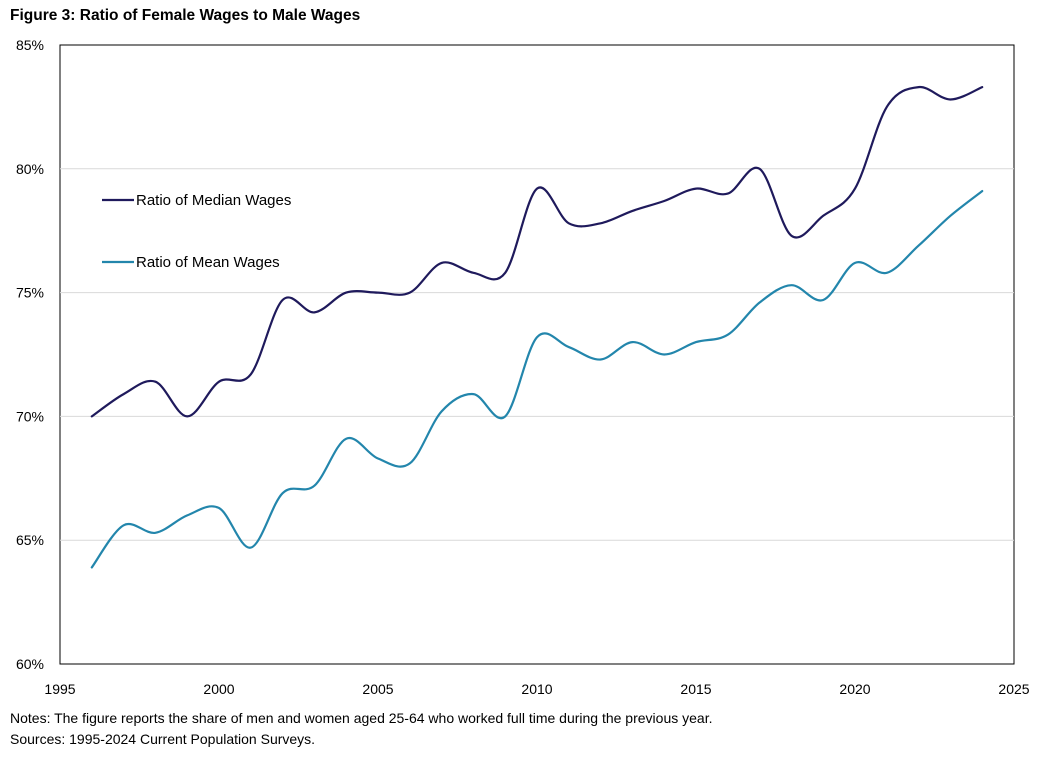 The width and height of the screenshot is (1044, 759). What do you see at coordinates (30, 416) in the screenshot?
I see `y-tick-label: 70%` at bounding box center [30, 416].